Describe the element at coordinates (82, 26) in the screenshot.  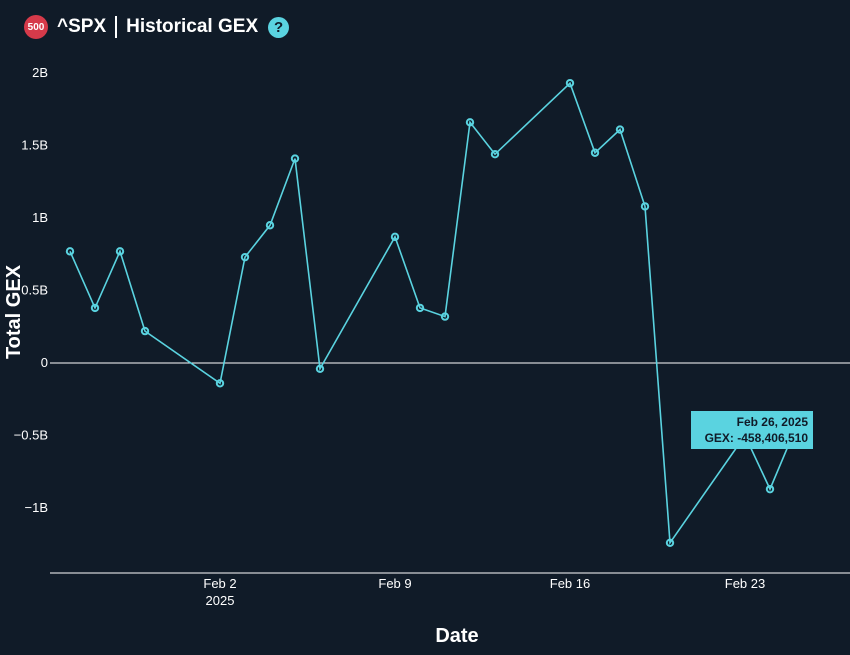
I see `ticker-symbol: ^SPX` at that location.